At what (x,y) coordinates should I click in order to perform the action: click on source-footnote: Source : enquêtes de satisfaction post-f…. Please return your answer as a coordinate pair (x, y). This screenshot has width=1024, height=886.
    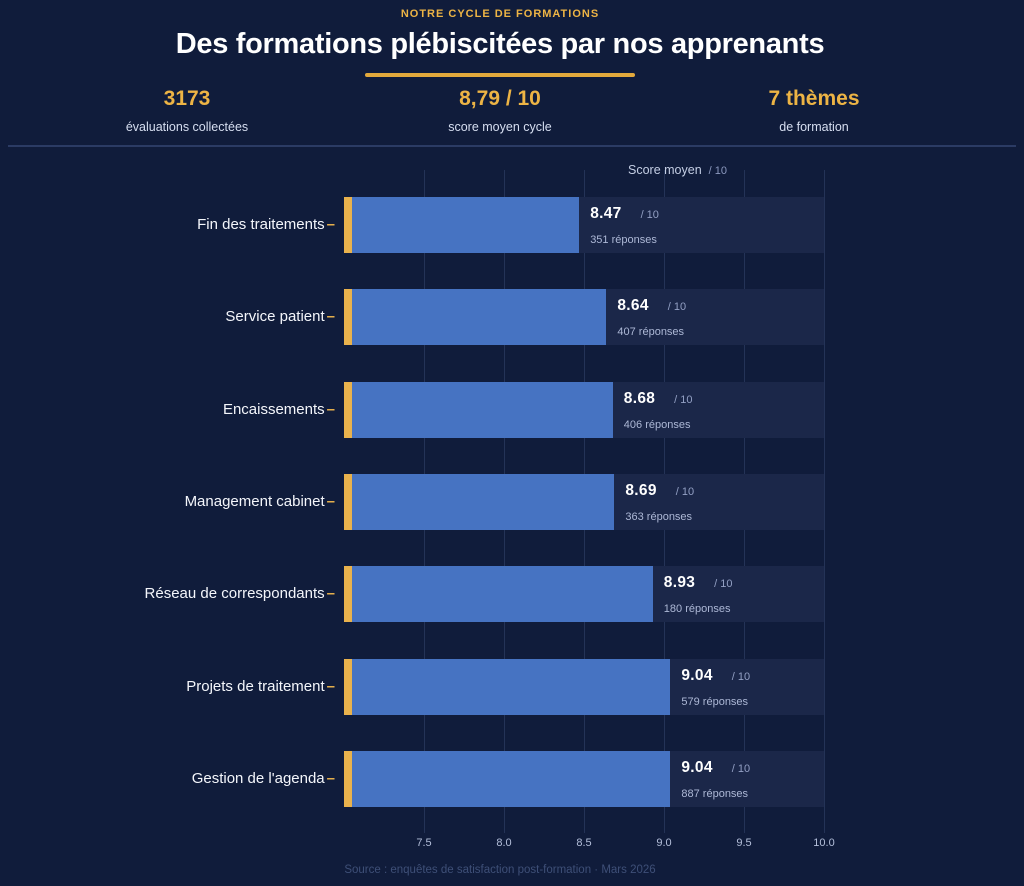
    Looking at the image, I should click on (500, 870).